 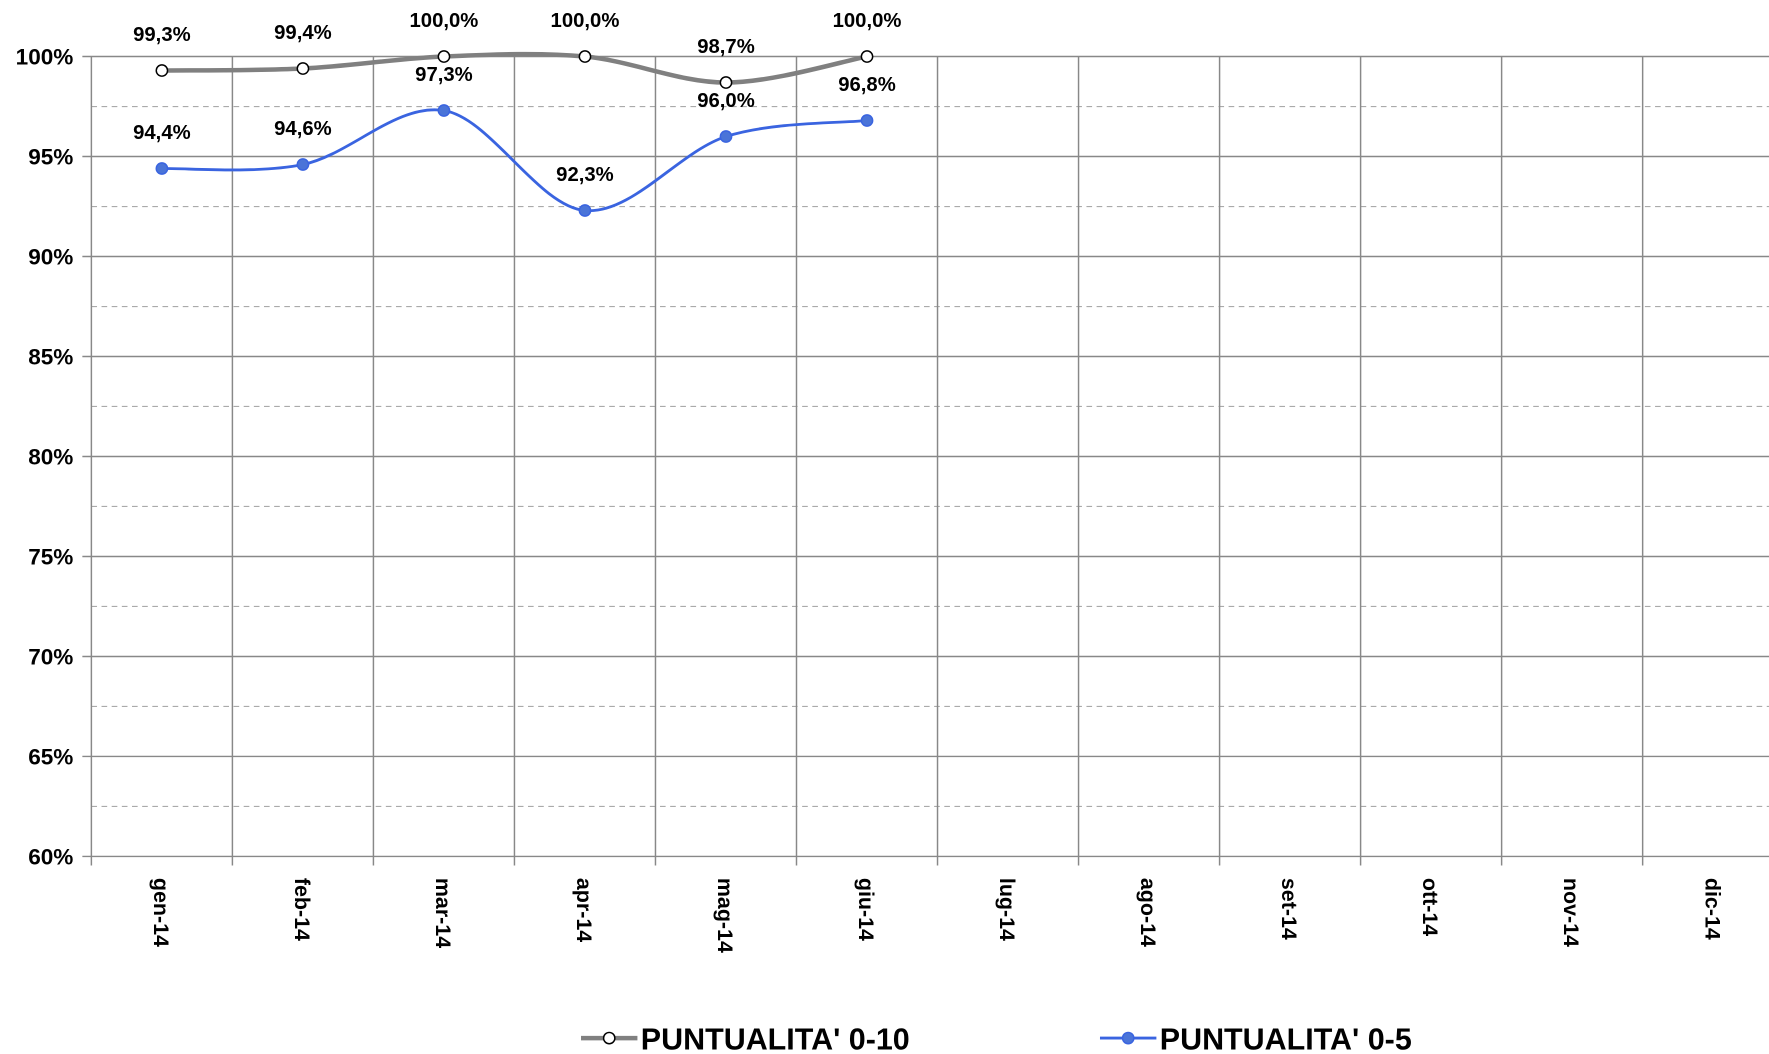 What do you see at coordinates (1286, 1038) in the screenshot?
I see `legend-label: PUNTUALITA' 0-5` at bounding box center [1286, 1038].